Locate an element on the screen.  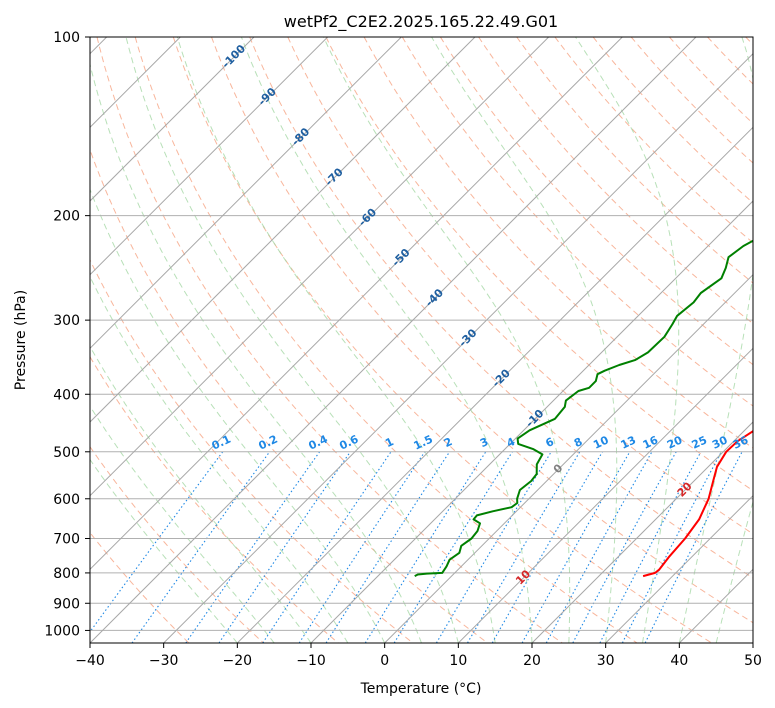
x-tick-label: 50 is located at coordinates (753, 661).